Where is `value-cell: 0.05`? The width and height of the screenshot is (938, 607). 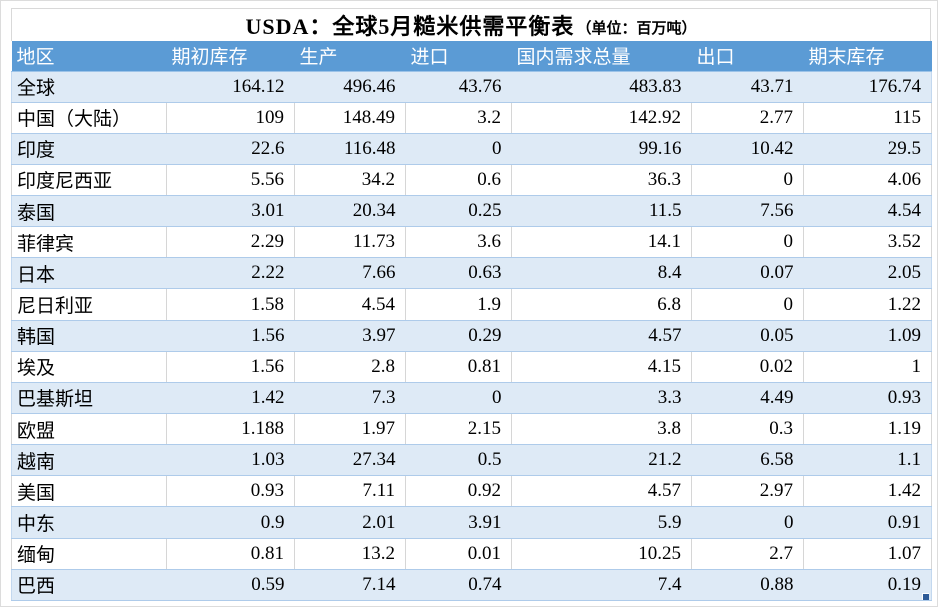 value-cell: 0.05 is located at coordinates (747, 336).